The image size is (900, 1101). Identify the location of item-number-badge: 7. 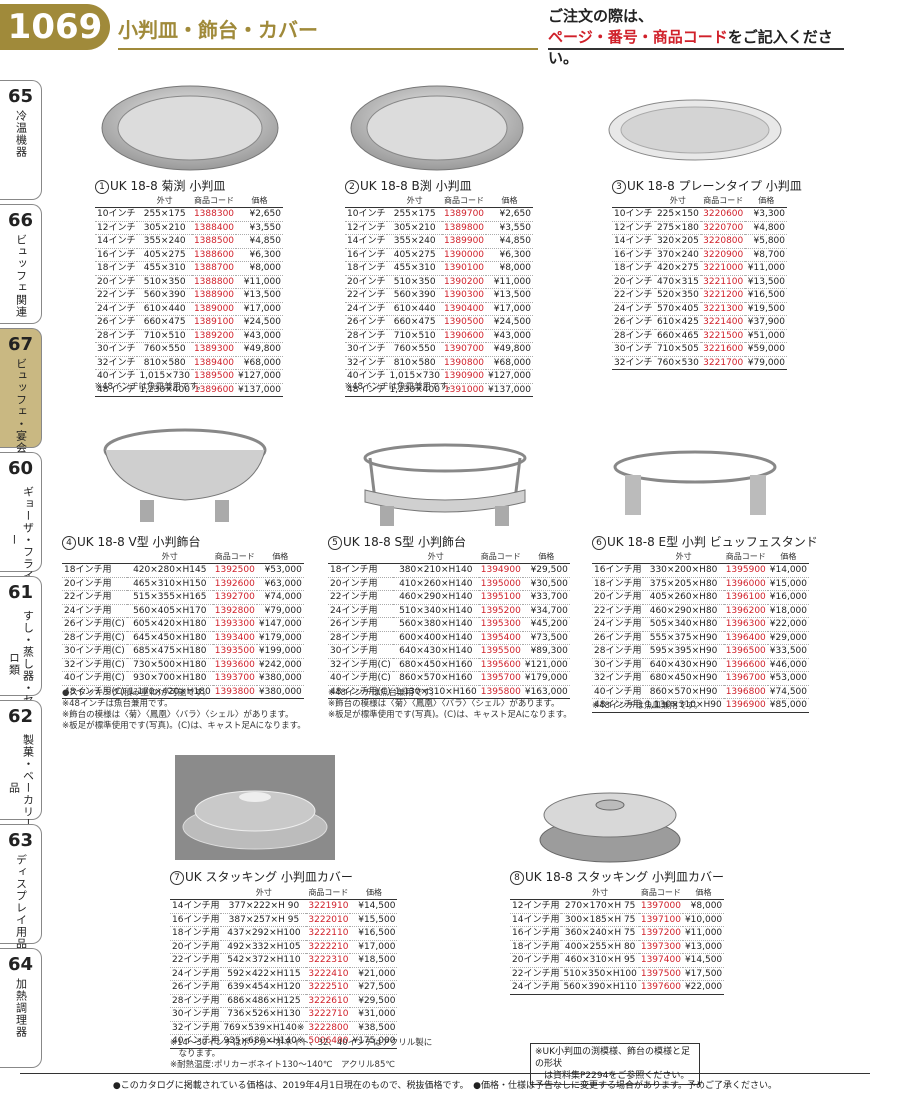
(177, 878).